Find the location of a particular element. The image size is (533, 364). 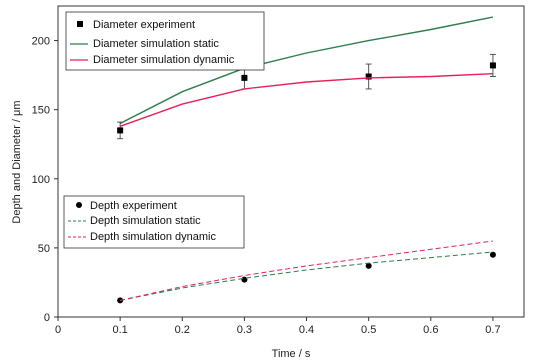

x-tick-label: 0.2 is located at coordinates (182, 330).